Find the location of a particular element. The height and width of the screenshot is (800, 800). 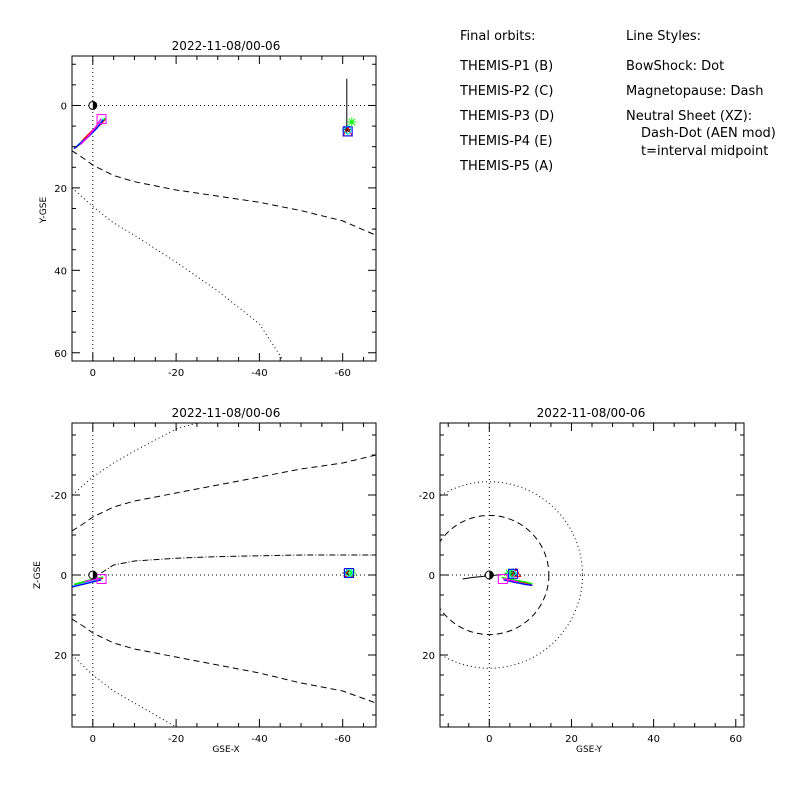

line-style-neutral-sheet: Neutral Sheet (XZ): is located at coordinates (689, 116).